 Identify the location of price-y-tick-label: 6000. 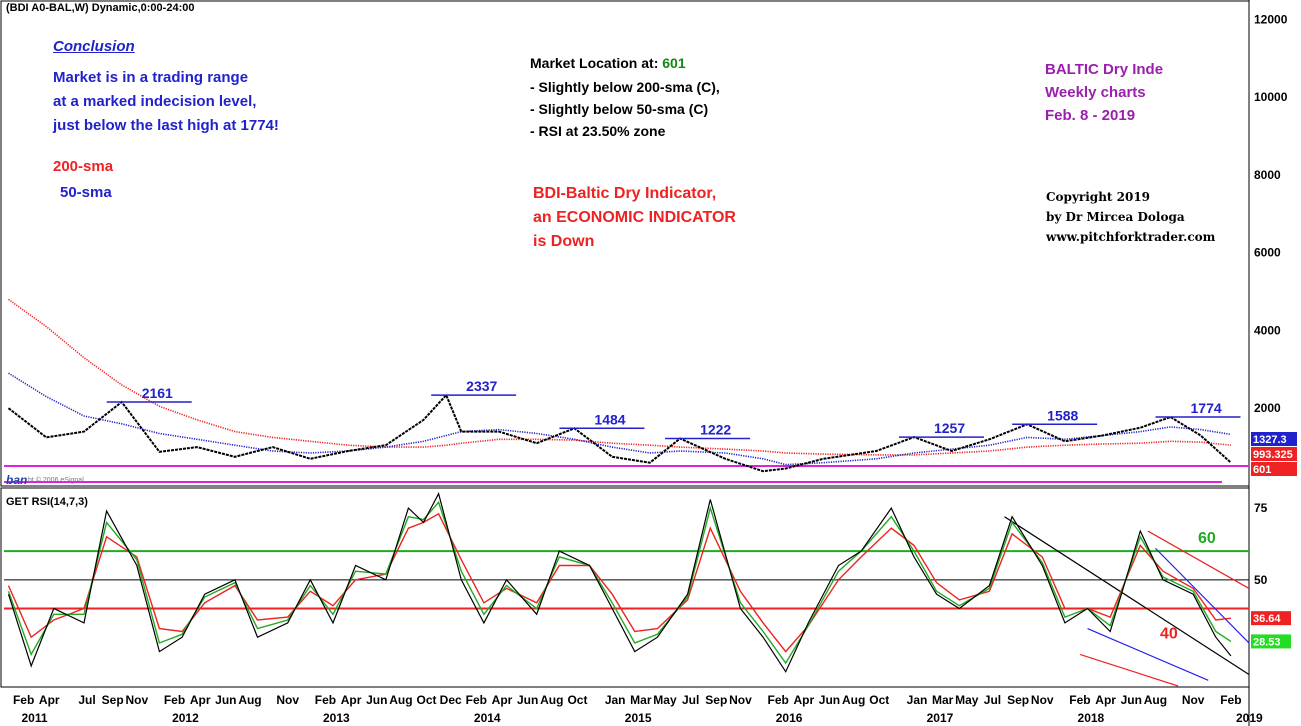
(1267, 253).